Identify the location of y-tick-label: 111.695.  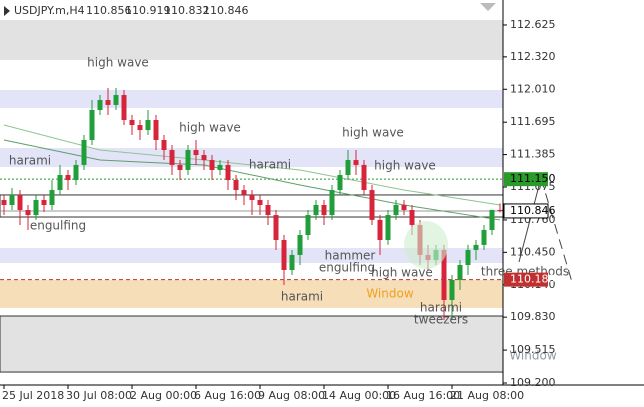
(533, 121).